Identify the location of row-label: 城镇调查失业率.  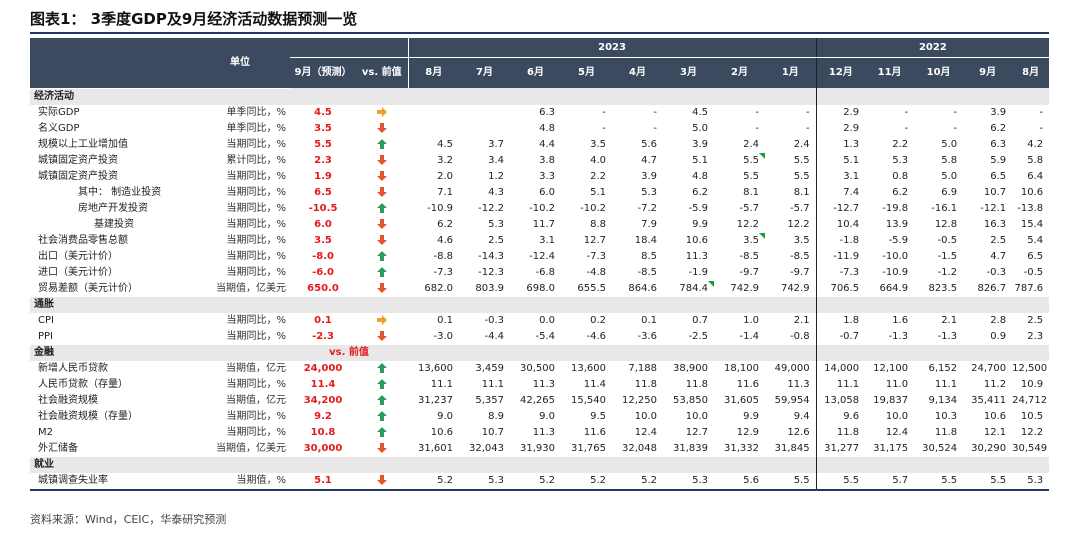
(115, 481).